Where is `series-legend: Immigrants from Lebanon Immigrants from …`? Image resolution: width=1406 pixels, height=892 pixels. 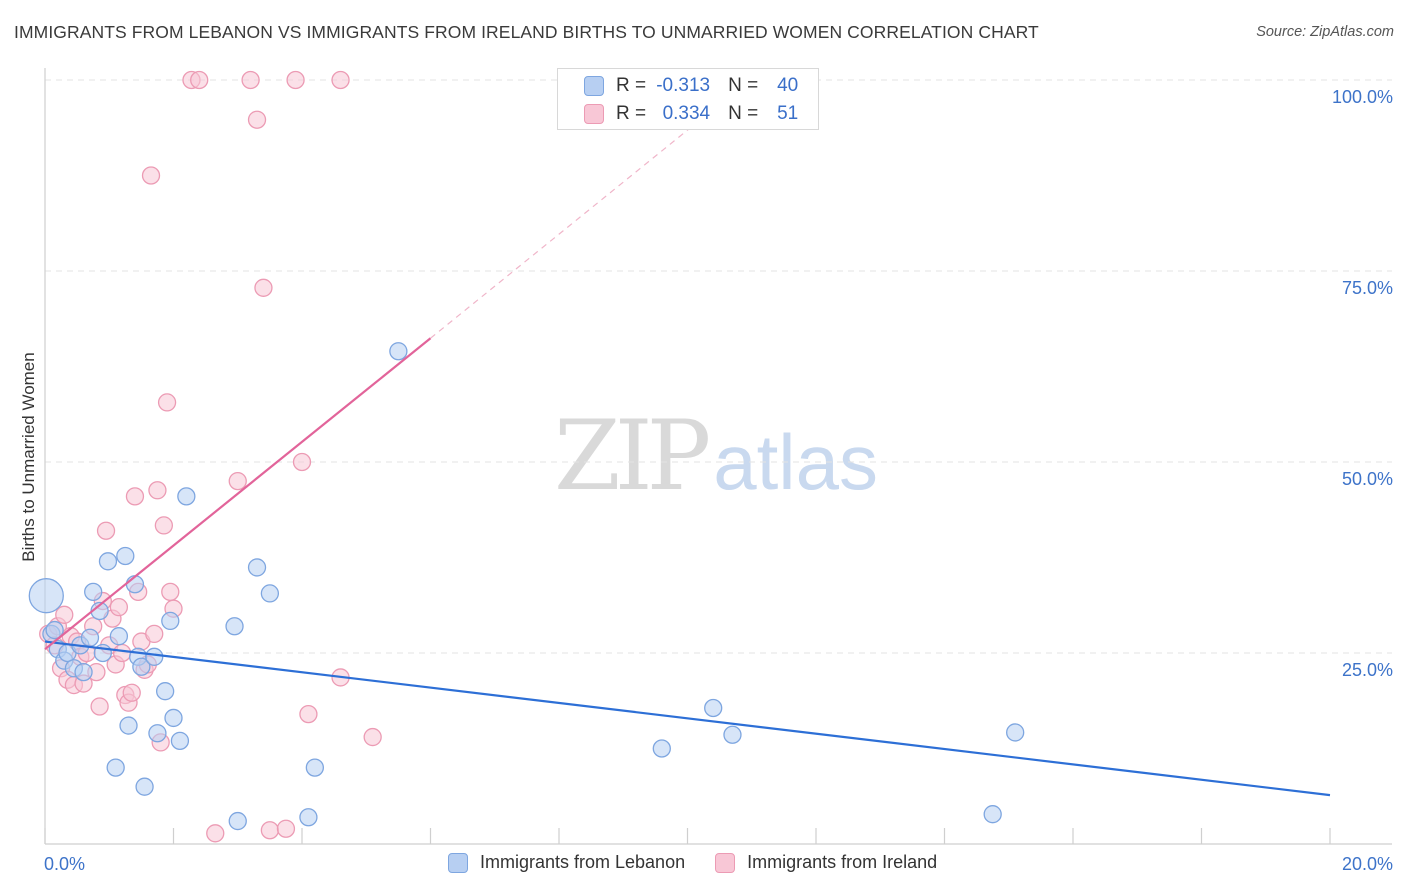
series-legend: Immigrants from Lebanon Immigrants from … is located at coordinates (707, 862).